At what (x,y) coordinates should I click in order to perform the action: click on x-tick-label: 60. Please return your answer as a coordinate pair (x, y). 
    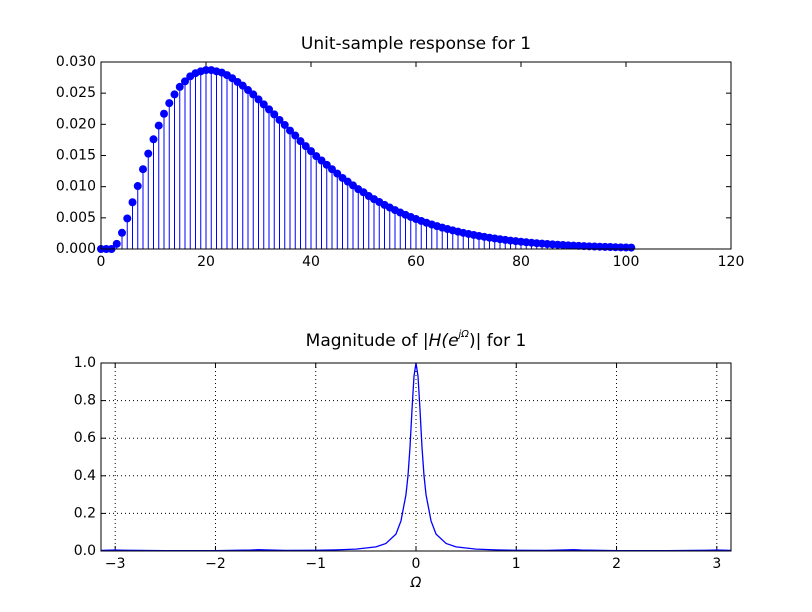
    Looking at the image, I should click on (416, 262).